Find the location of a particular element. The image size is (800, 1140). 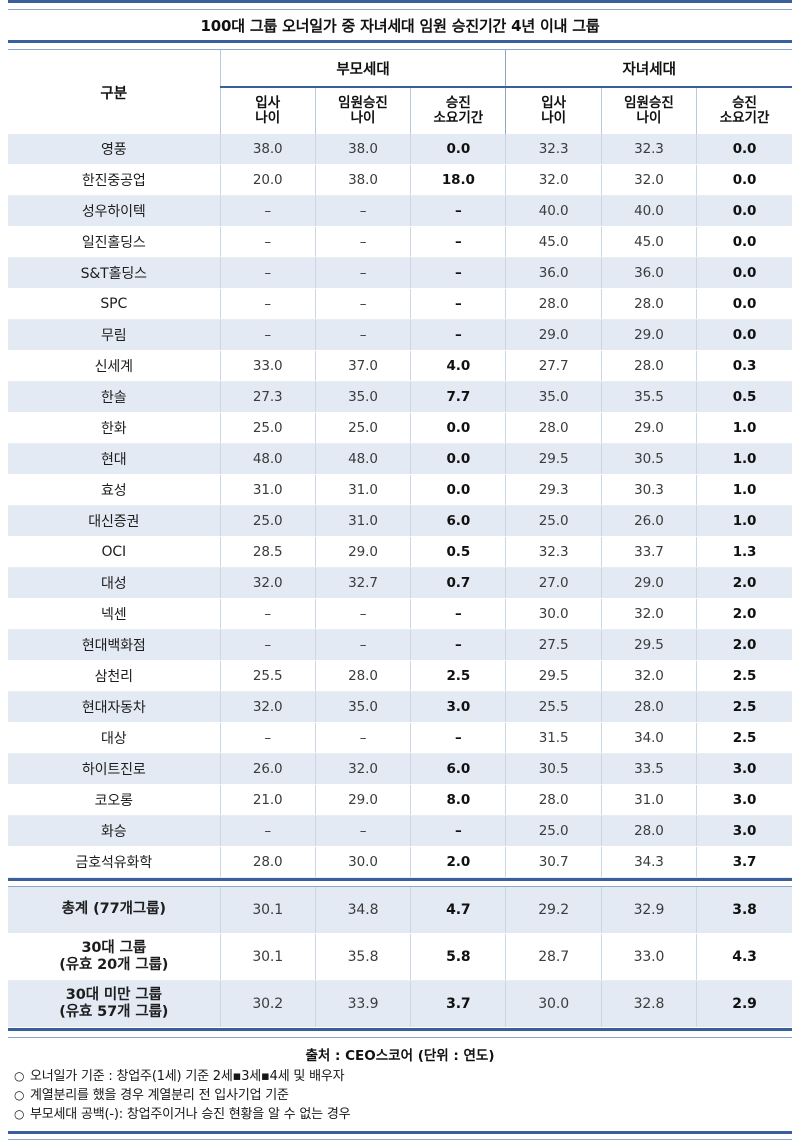

table-row: 한진중공업 20.0 38.0 18.0 32.0 32.0 0.0 is located at coordinates (400, 180).